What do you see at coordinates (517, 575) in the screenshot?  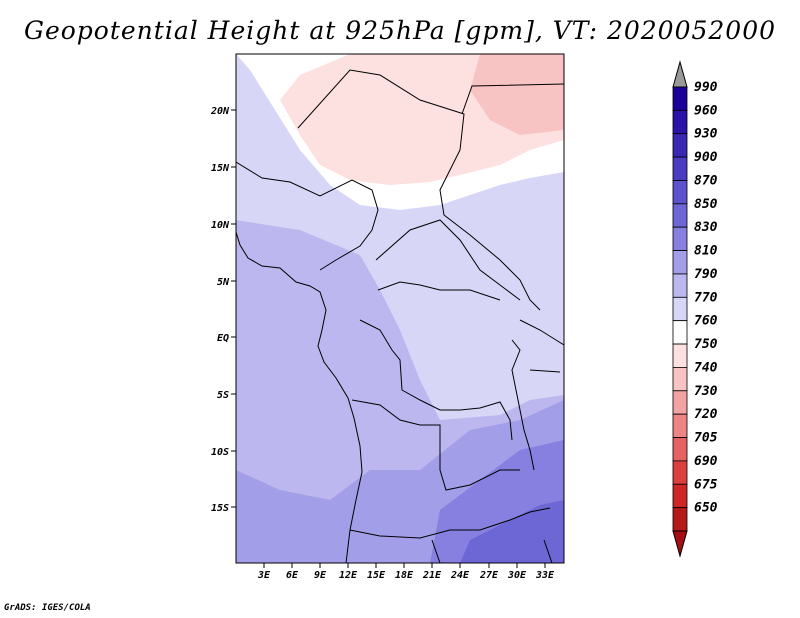 I see `lon-label-30e: 30E` at bounding box center [517, 575].